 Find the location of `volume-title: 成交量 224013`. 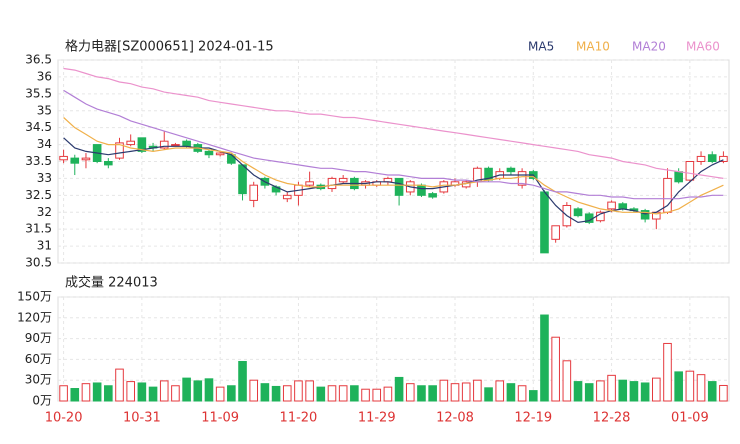

volume-title: 成交量 224013 is located at coordinates (111, 283).